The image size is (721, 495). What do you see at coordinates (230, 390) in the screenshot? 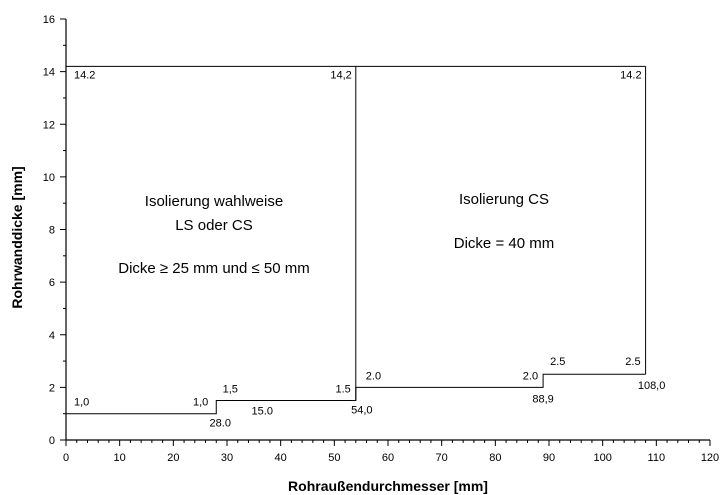
I see `data-label: 1,5` at bounding box center [230, 390].